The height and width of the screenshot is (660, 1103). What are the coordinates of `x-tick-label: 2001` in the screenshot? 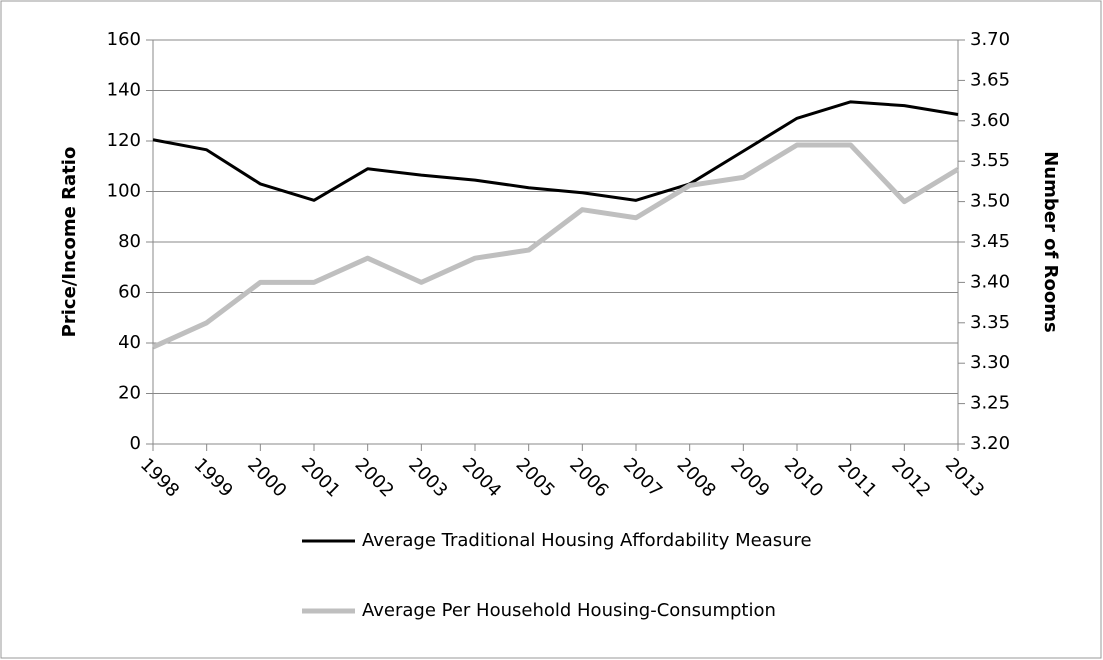 It's located at (320, 477).